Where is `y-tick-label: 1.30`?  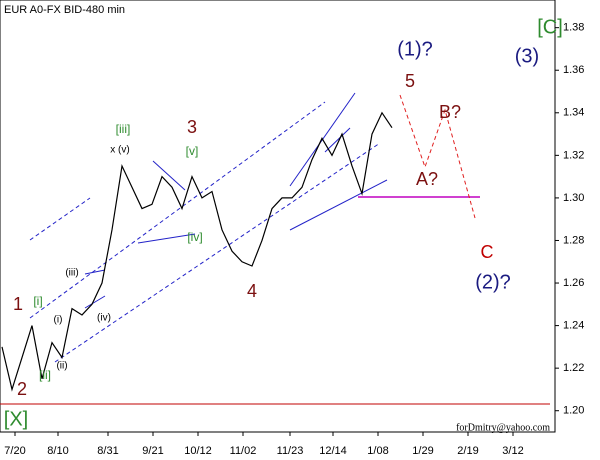
y-tick-label: 1.30 is located at coordinates (573, 198).